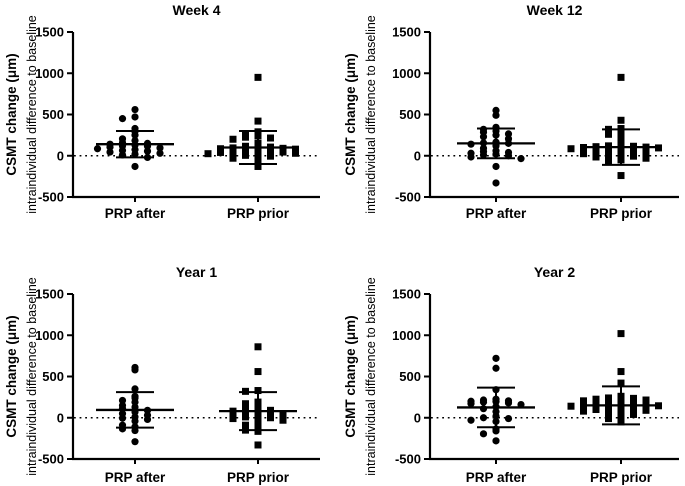 This screenshot has height=486, width=685. I want to click on series-circle, so click(128, 138).